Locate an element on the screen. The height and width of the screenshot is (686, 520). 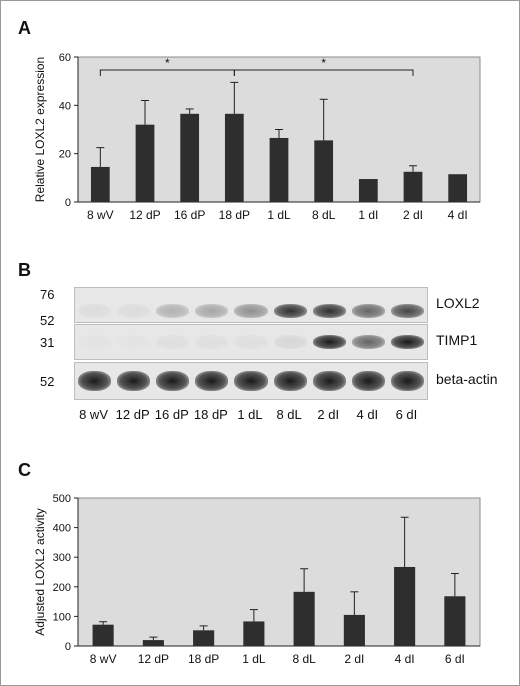
chart-c-x-tick-label: 18 dP is located at coordinates (203, 659).